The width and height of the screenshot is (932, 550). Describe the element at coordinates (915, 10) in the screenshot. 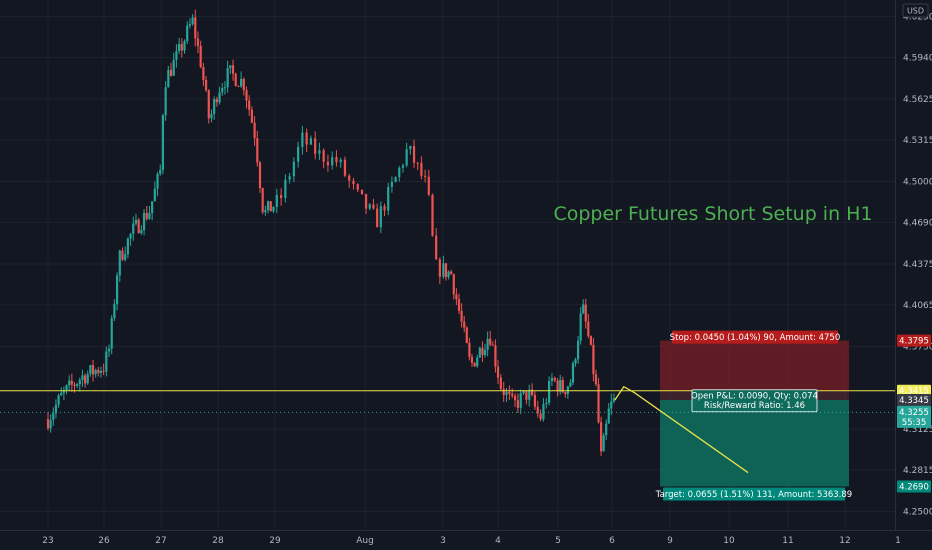

I see `currency-box` at that location.